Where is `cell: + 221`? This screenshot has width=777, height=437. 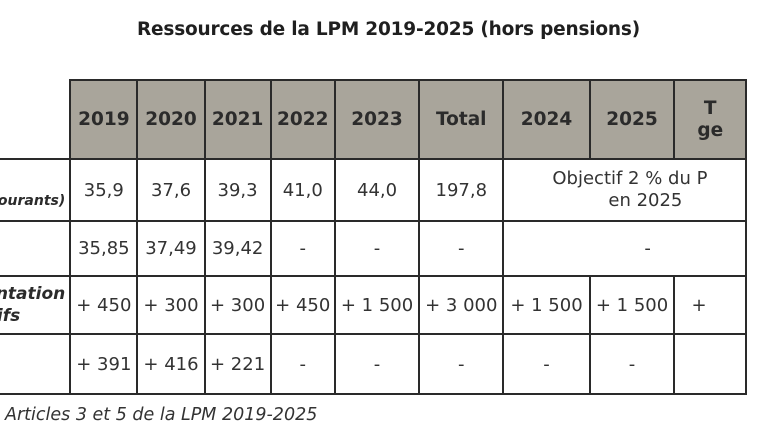
cell: + 221 is located at coordinates (237, 364).